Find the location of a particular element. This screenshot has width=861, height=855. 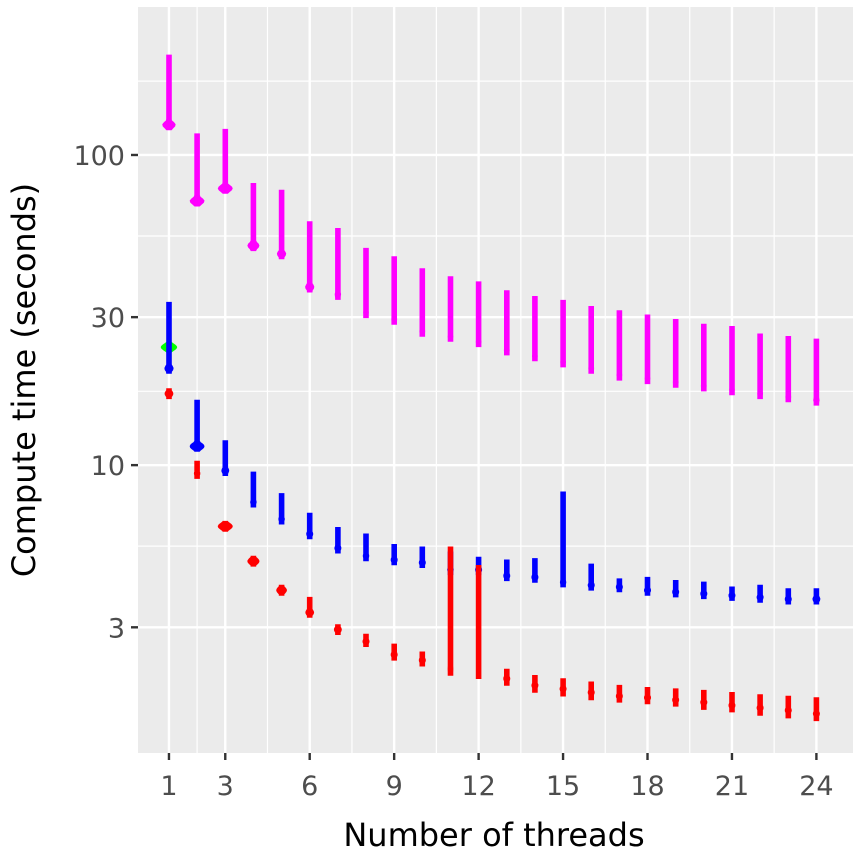

x-tick-label-9: 9 is located at coordinates (394, 786).